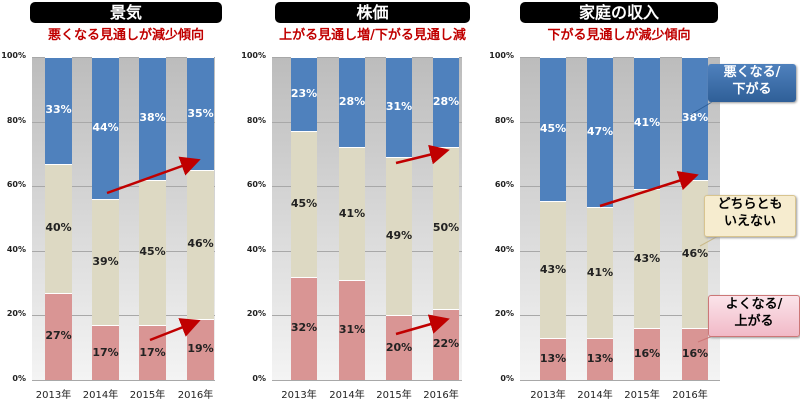 The height and width of the screenshot is (401, 800). I want to click on y-tick-label: 80%, so click(16, 120).